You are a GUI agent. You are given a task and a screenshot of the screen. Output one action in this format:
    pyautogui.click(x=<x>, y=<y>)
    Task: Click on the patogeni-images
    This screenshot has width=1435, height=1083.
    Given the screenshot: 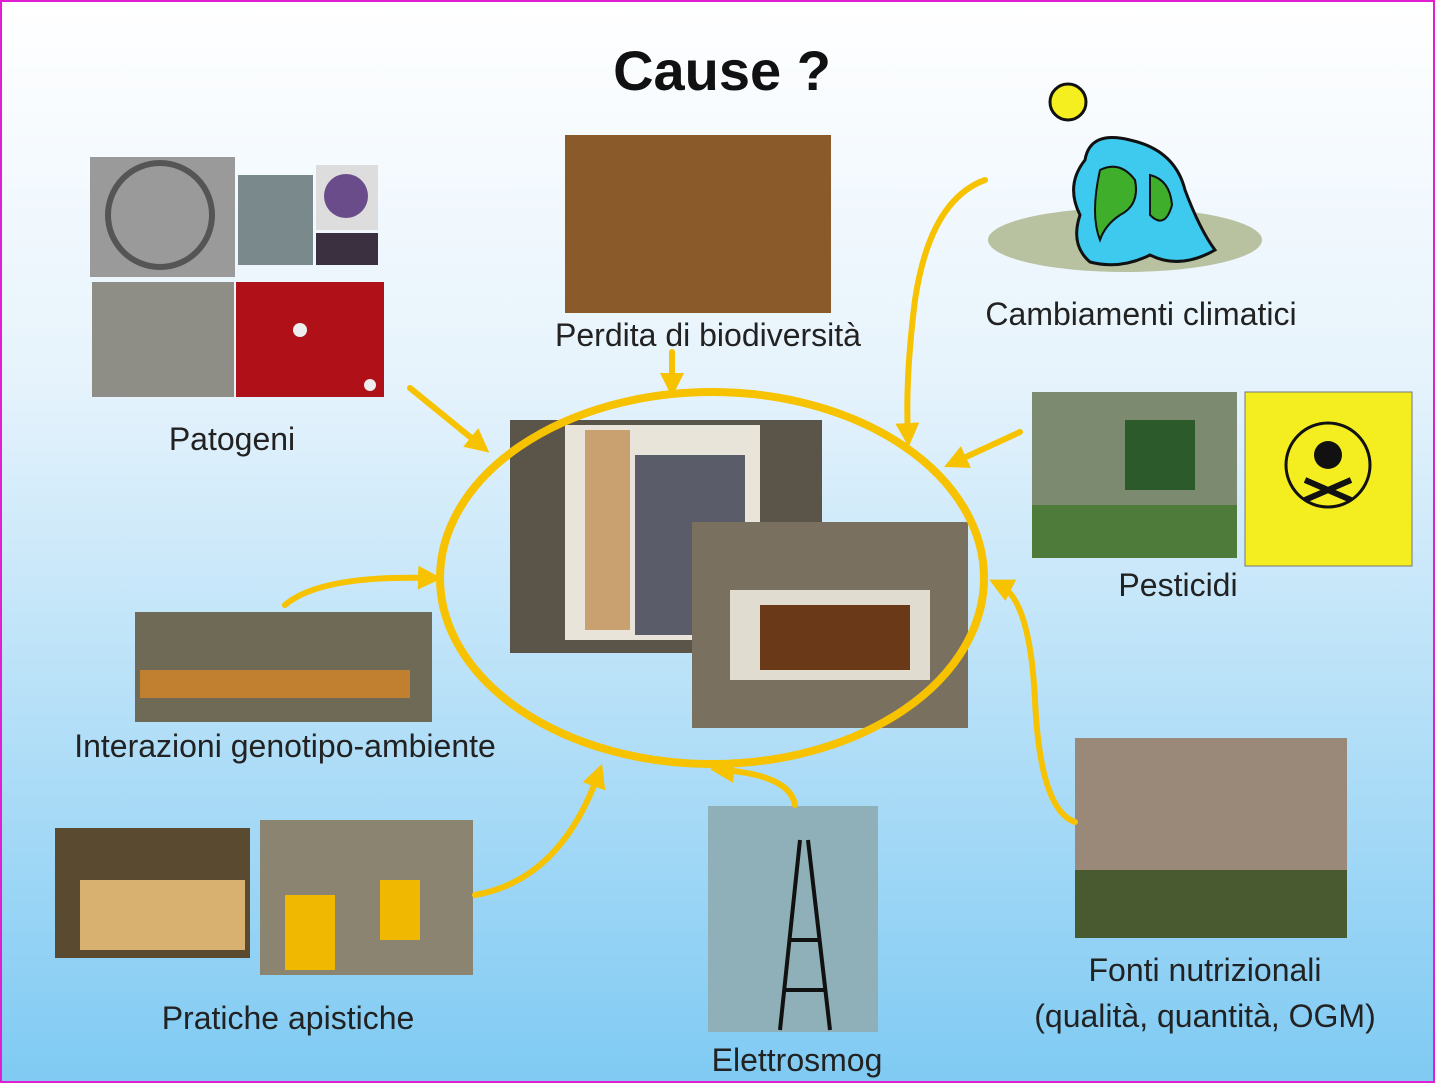 What is the action you would take?
    pyautogui.click(x=237, y=277)
    